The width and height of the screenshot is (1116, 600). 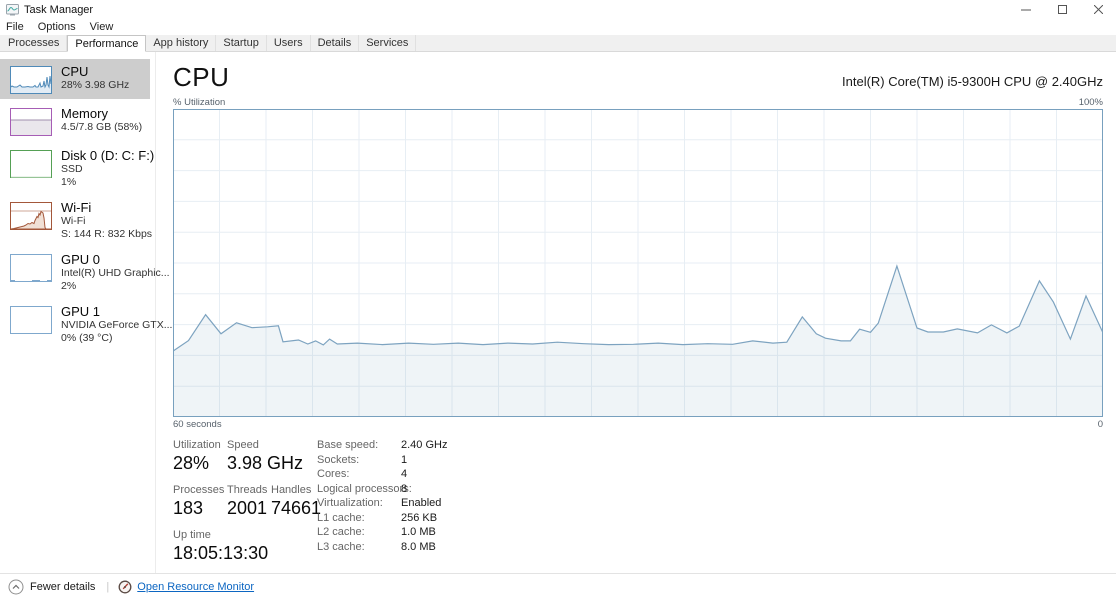 What do you see at coordinates (102, 127) in the screenshot?
I see `sidebar-memory-stats: 4.5/7.8 GB (58%)` at bounding box center [102, 127].